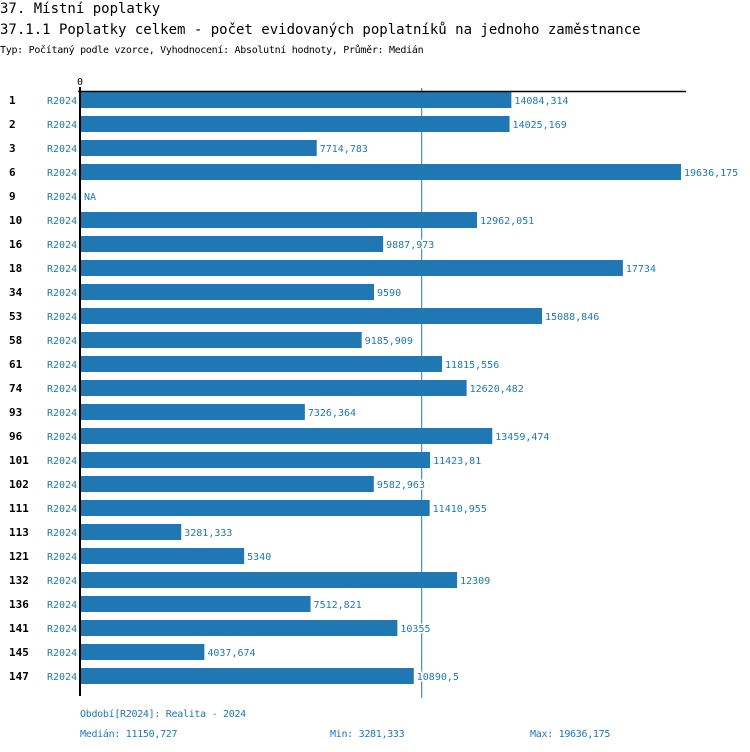  What do you see at coordinates (12, 124) in the screenshot?
I see `category-label: 2` at bounding box center [12, 124].